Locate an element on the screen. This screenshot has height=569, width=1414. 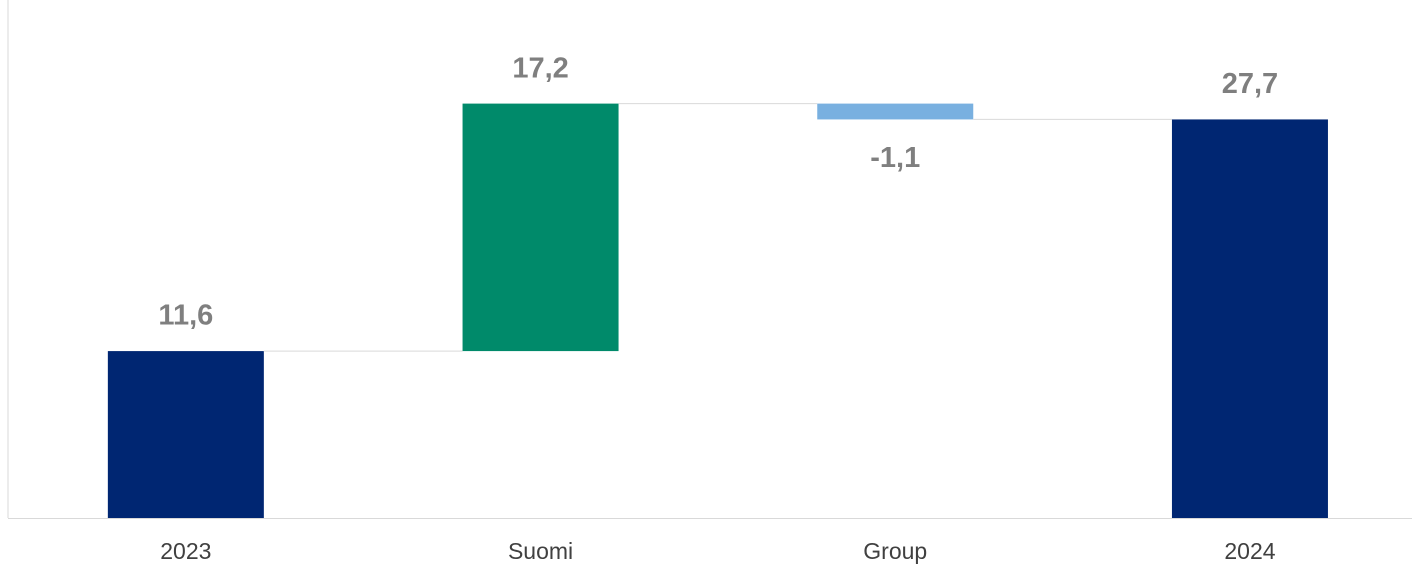
value-label: 17,2 is located at coordinates (540, 68).